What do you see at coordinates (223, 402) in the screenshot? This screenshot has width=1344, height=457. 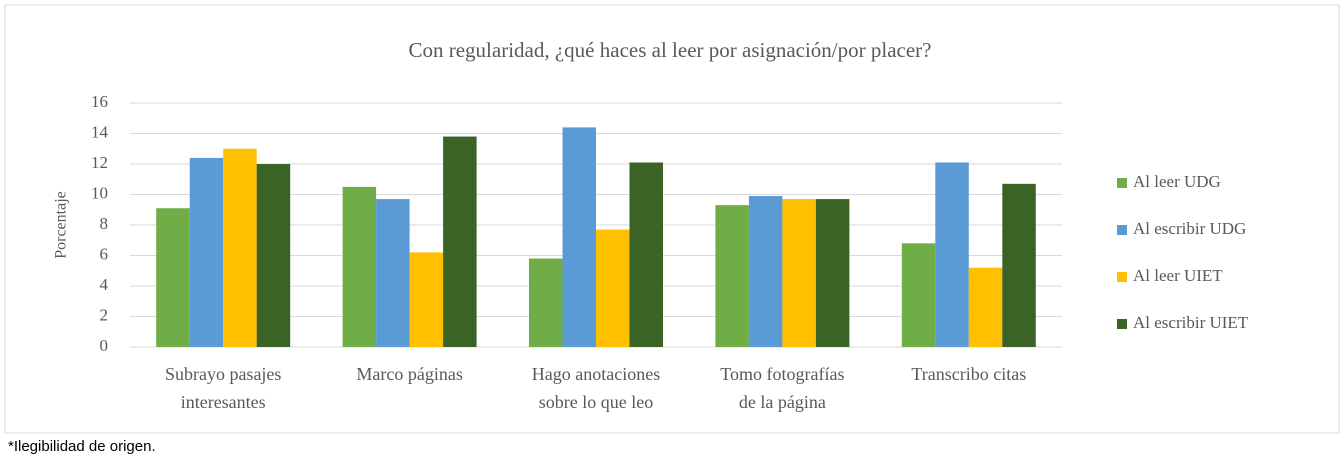 I see `x-tick-label: interesantes` at bounding box center [223, 402].